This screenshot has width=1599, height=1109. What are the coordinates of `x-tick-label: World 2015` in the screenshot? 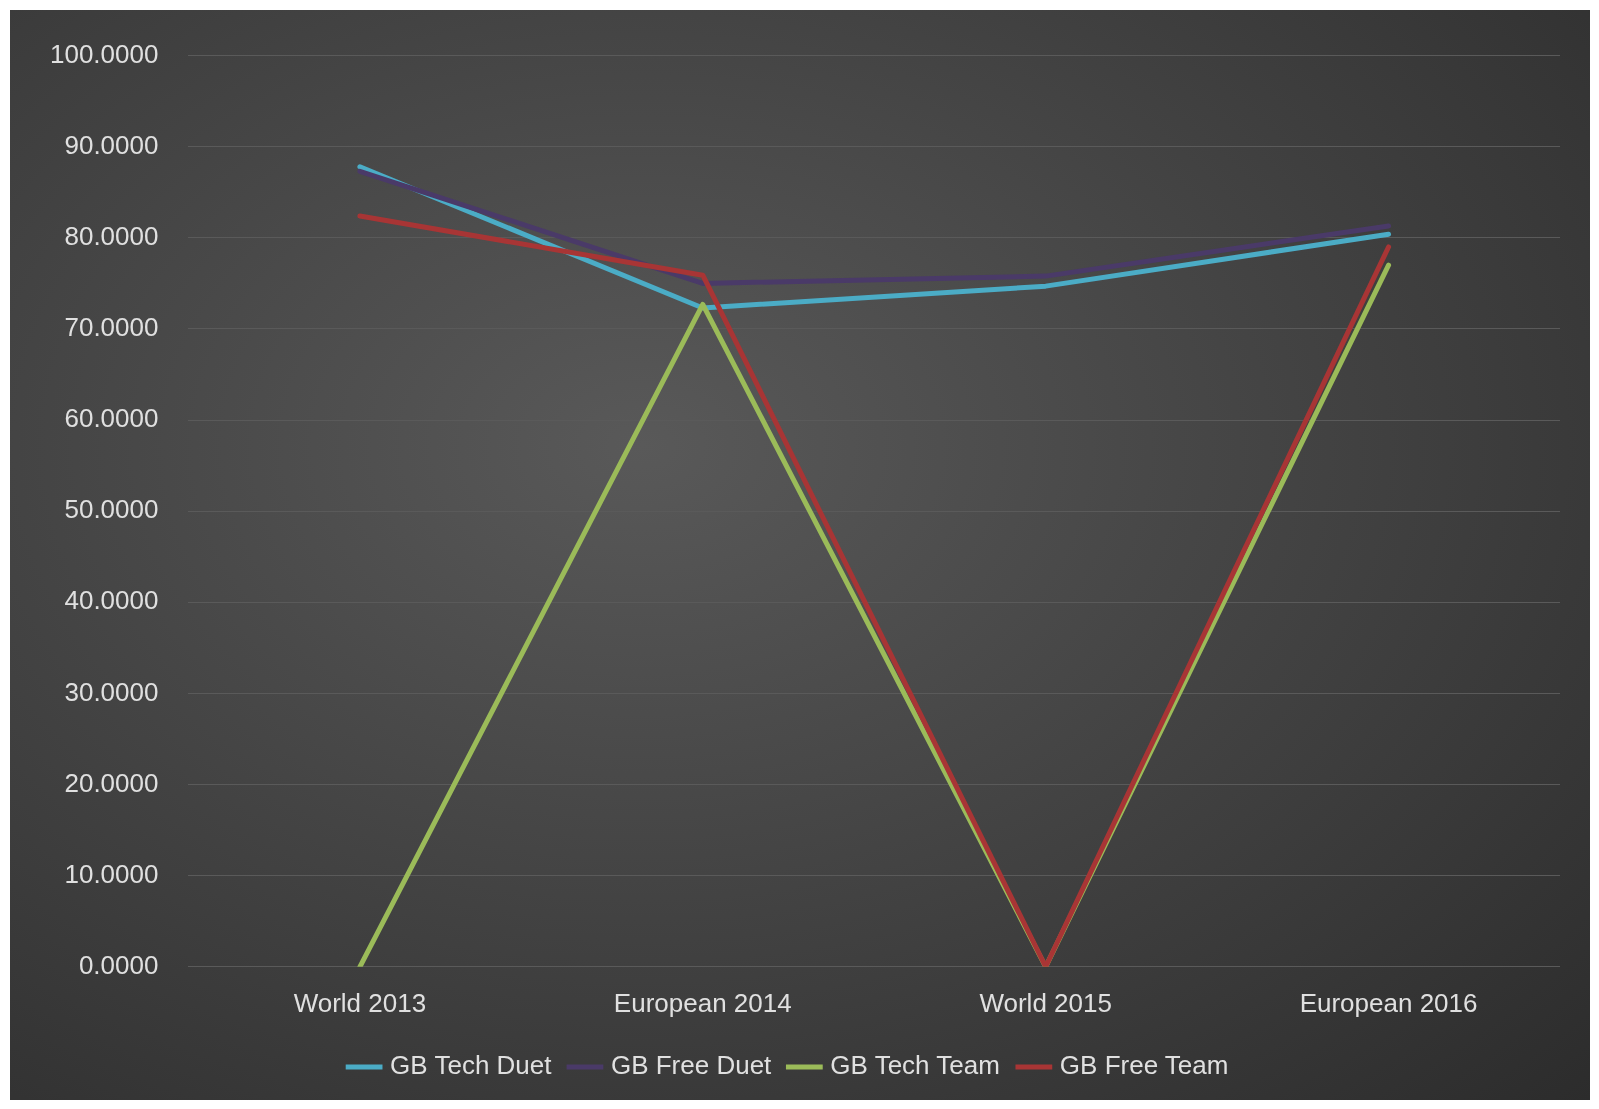 It's located at (1045, 1002).